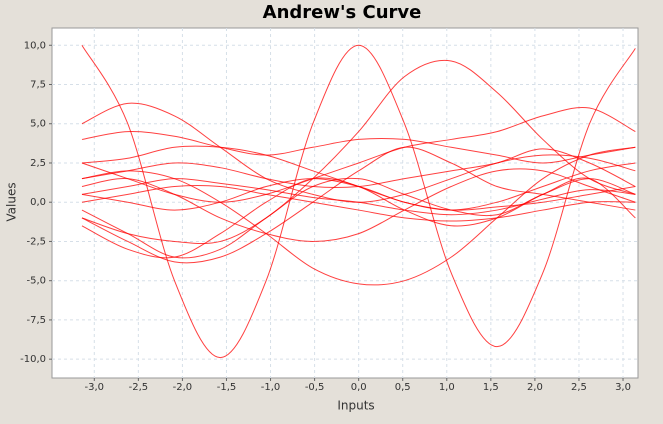 Image resolution: width=663 pixels, height=424 pixels. What do you see at coordinates (183, 387) in the screenshot?
I see `x-tick-label: -2,0` at bounding box center [183, 387].